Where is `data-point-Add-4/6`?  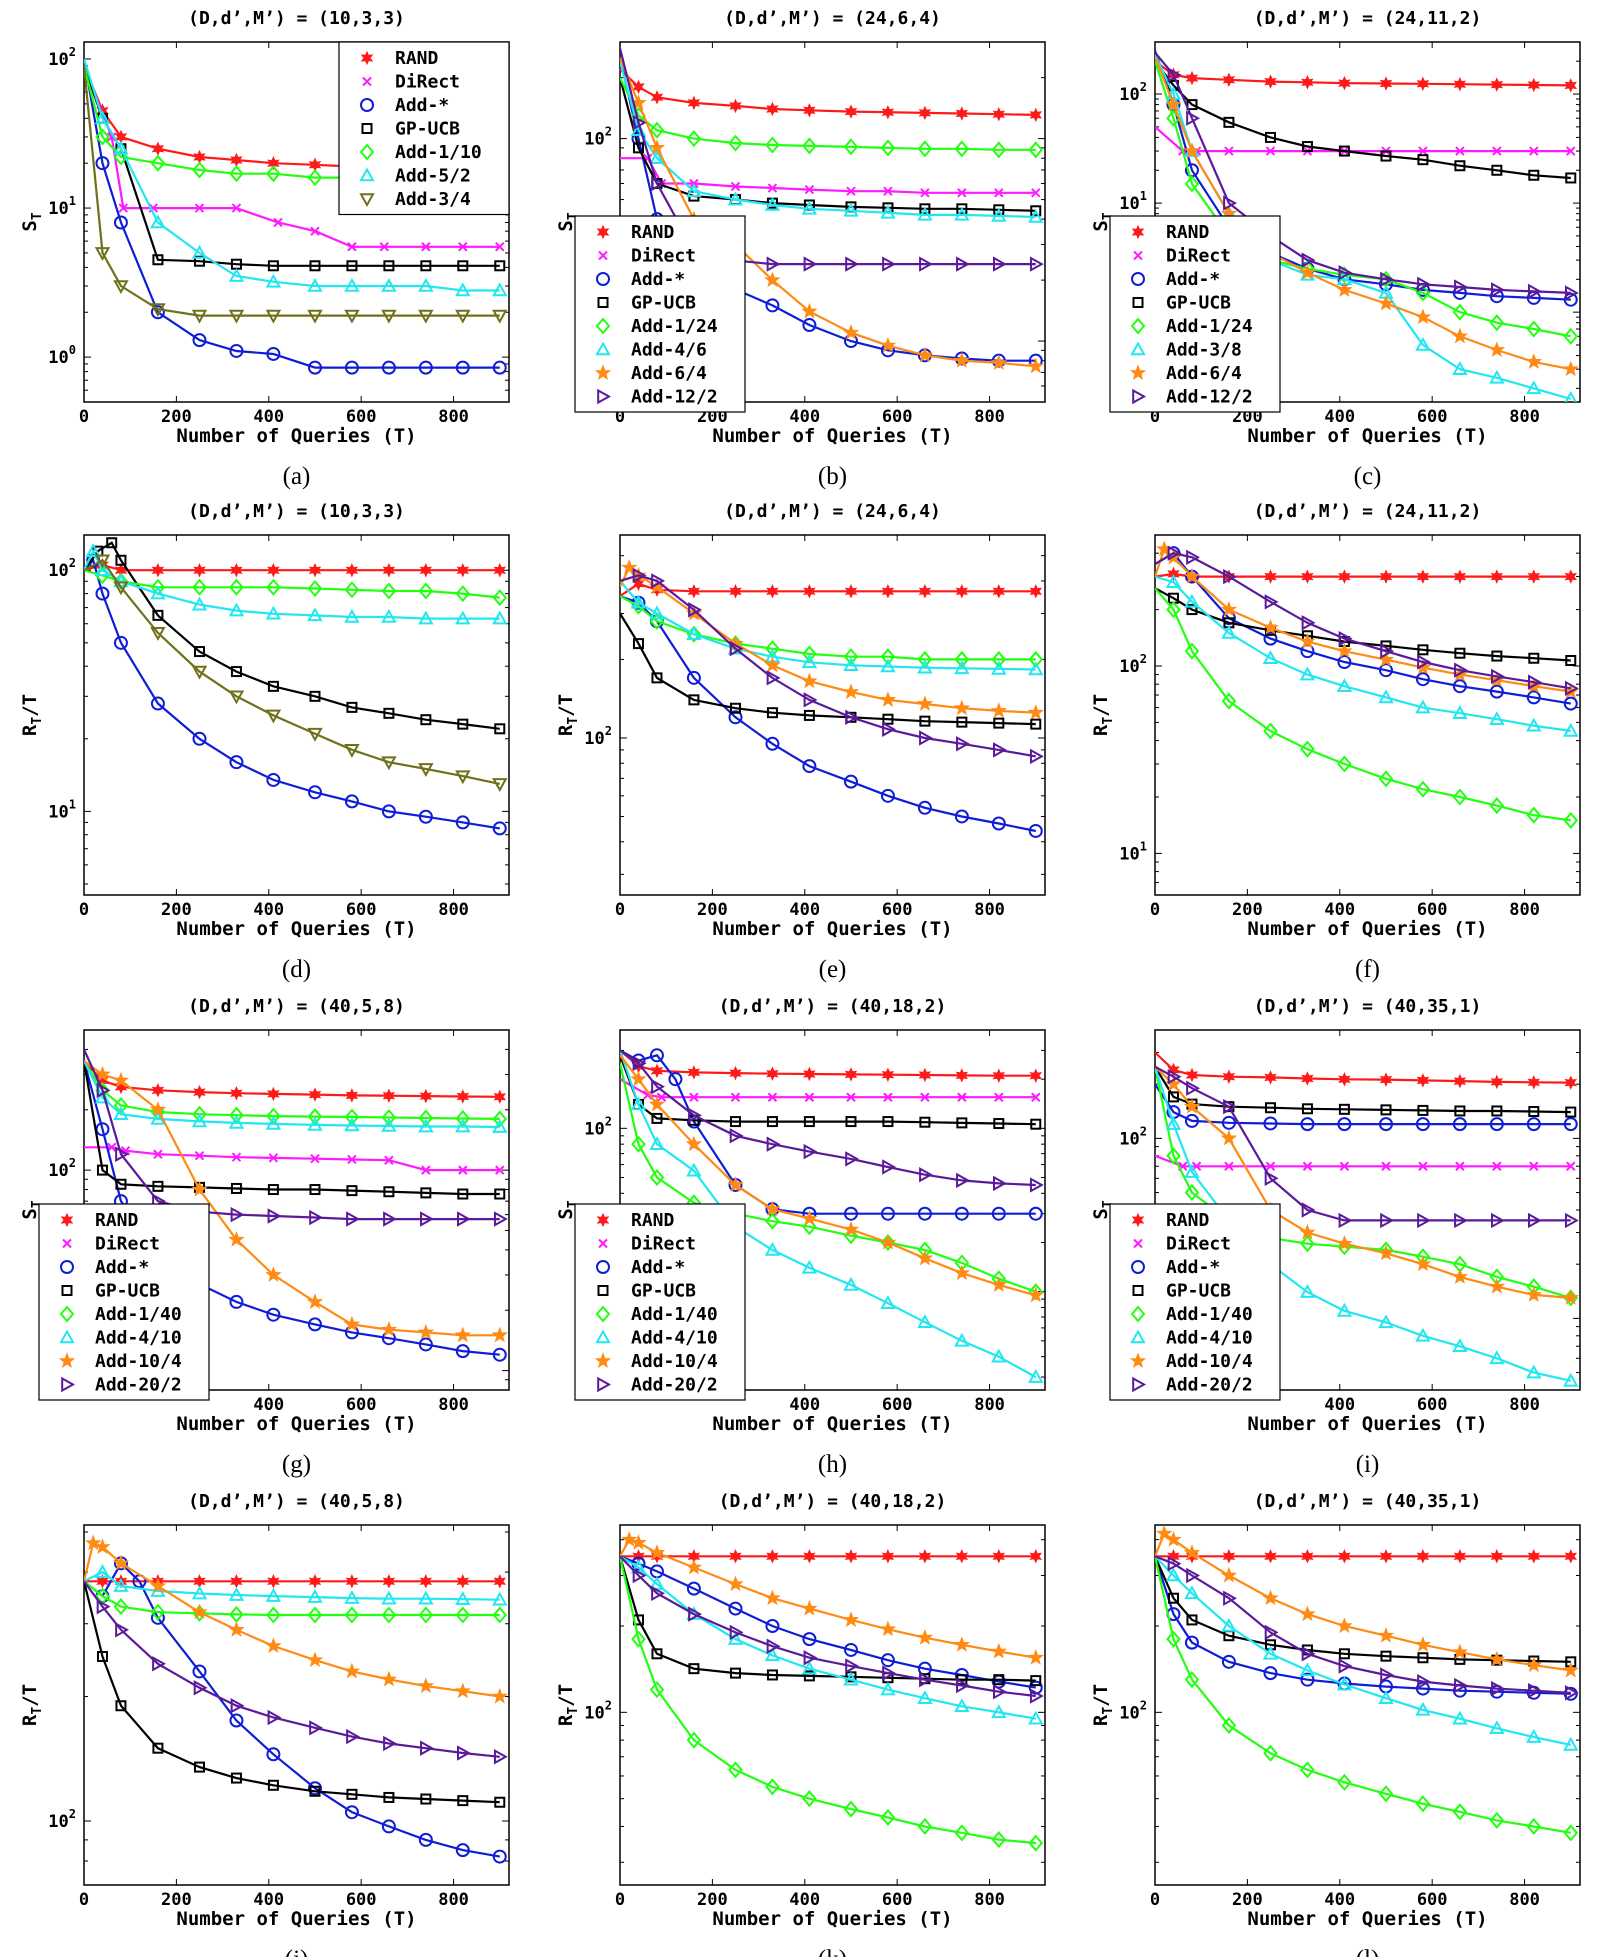
data-point-Add-4/6 is located at coordinates (809, 207).